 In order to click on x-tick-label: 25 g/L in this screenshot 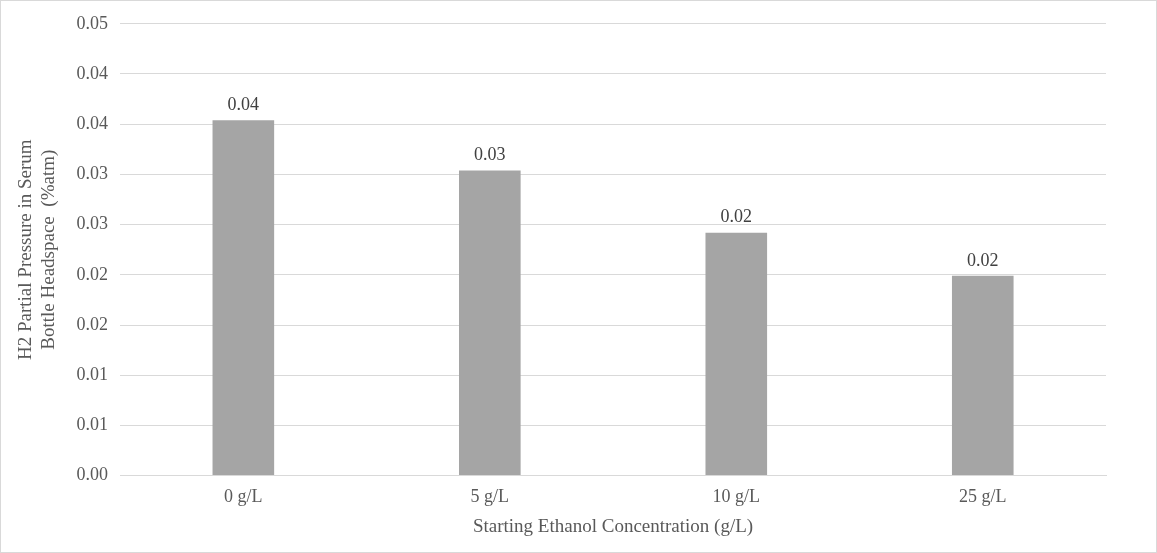, I will do `click(983, 496)`.